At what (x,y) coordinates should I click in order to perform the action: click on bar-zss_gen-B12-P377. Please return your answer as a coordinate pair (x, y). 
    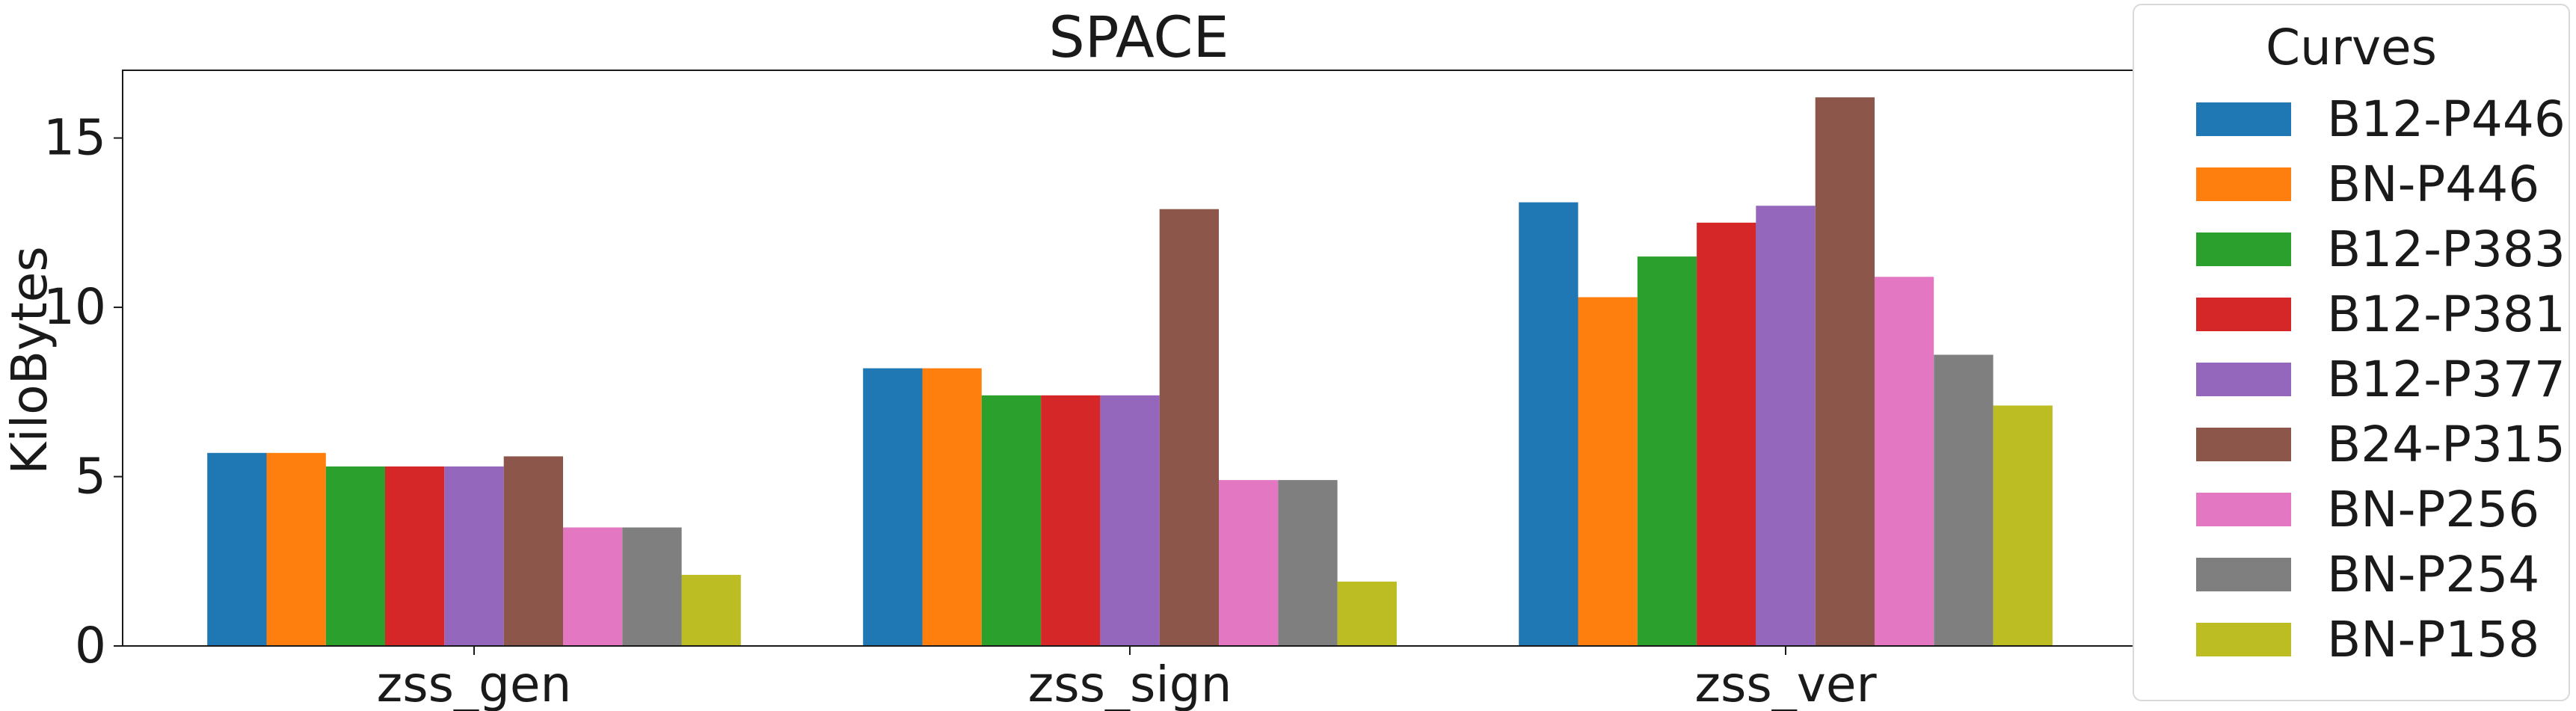
    Looking at the image, I should click on (474, 556).